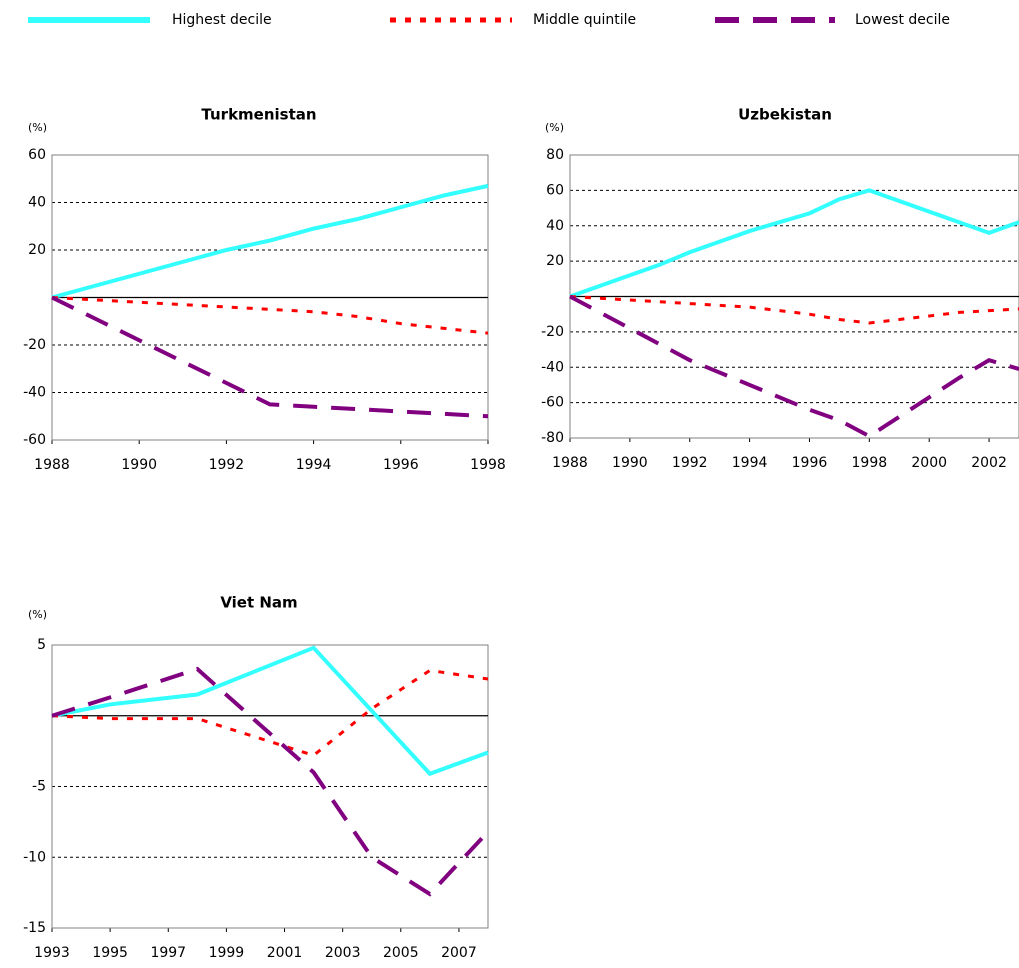 This screenshot has width=1019, height=968. I want to click on legend-label: Highest decile, so click(222, 20).